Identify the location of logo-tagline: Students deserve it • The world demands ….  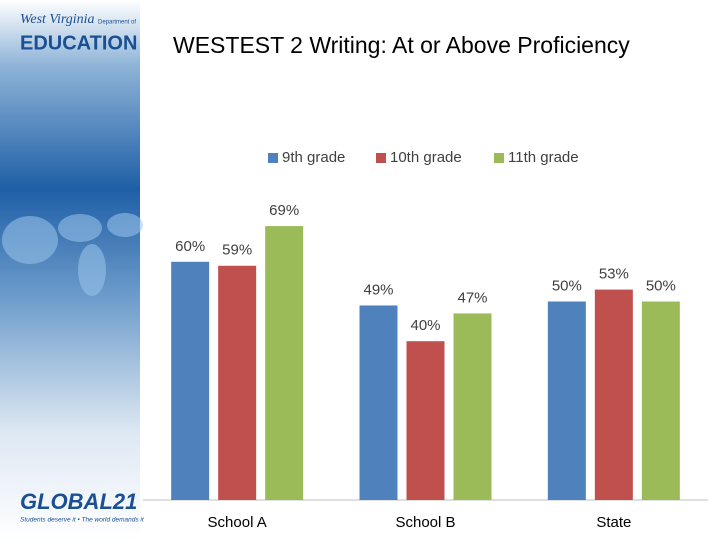
(82, 520).